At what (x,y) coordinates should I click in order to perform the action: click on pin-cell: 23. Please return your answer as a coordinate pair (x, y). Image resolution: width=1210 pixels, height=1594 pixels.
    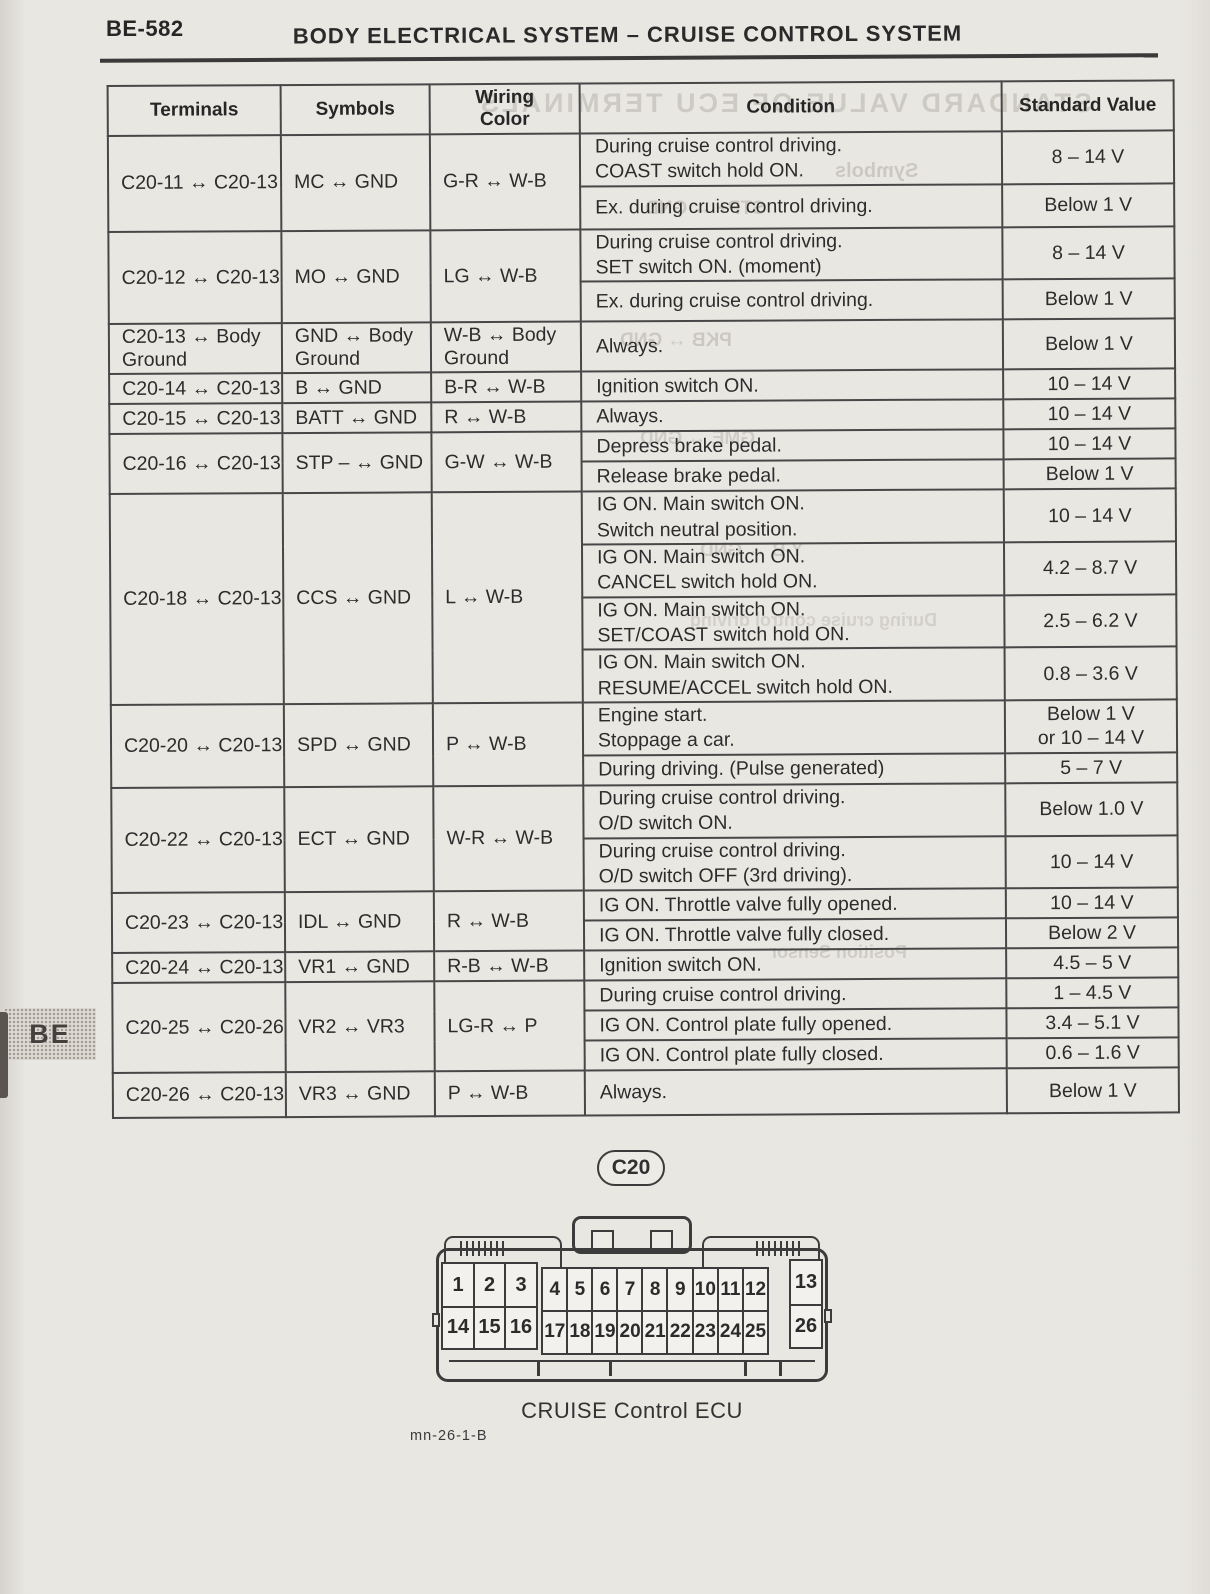
    Looking at the image, I should click on (705, 1332).